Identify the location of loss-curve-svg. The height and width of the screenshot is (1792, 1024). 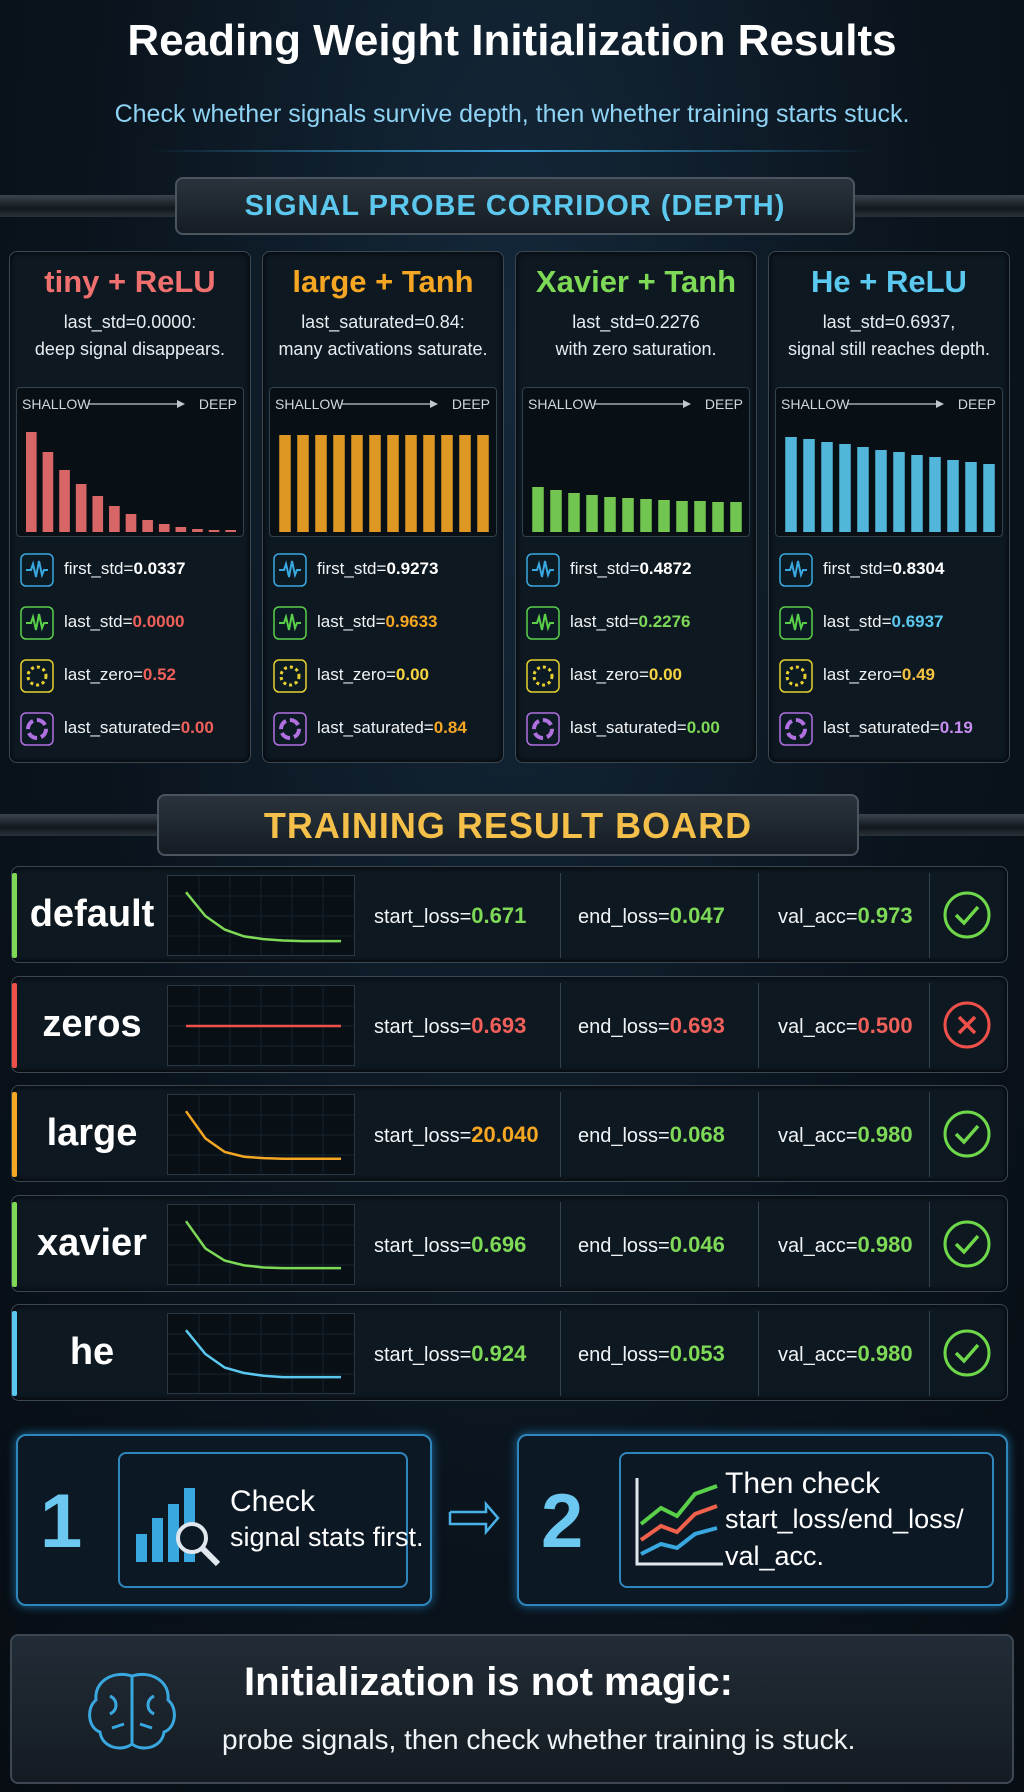
(261, 1353).